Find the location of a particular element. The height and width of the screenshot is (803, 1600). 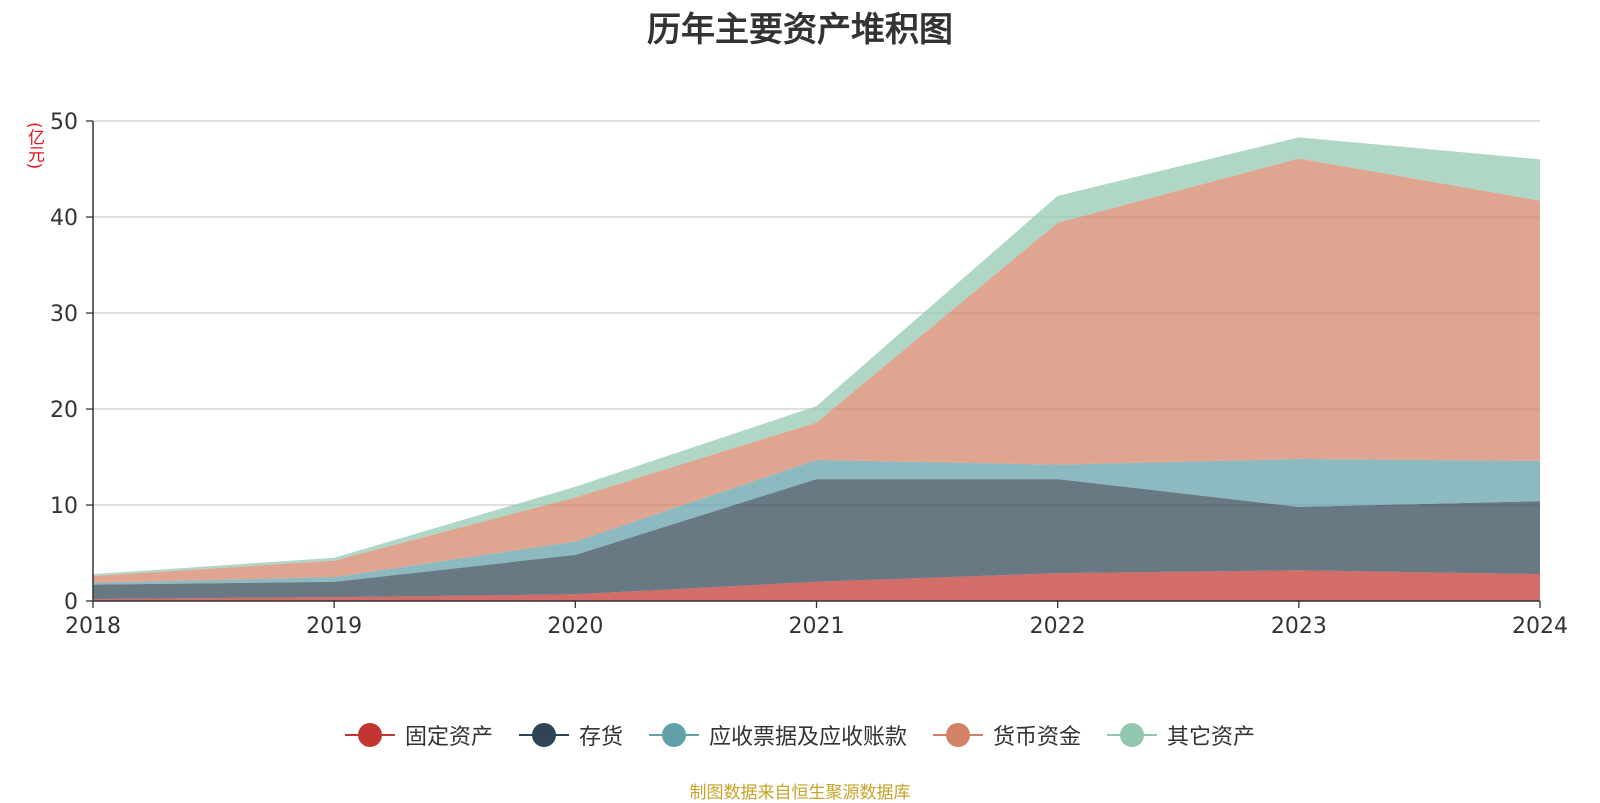

legend-item-0: 固定资产 is located at coordinates (418, 735).